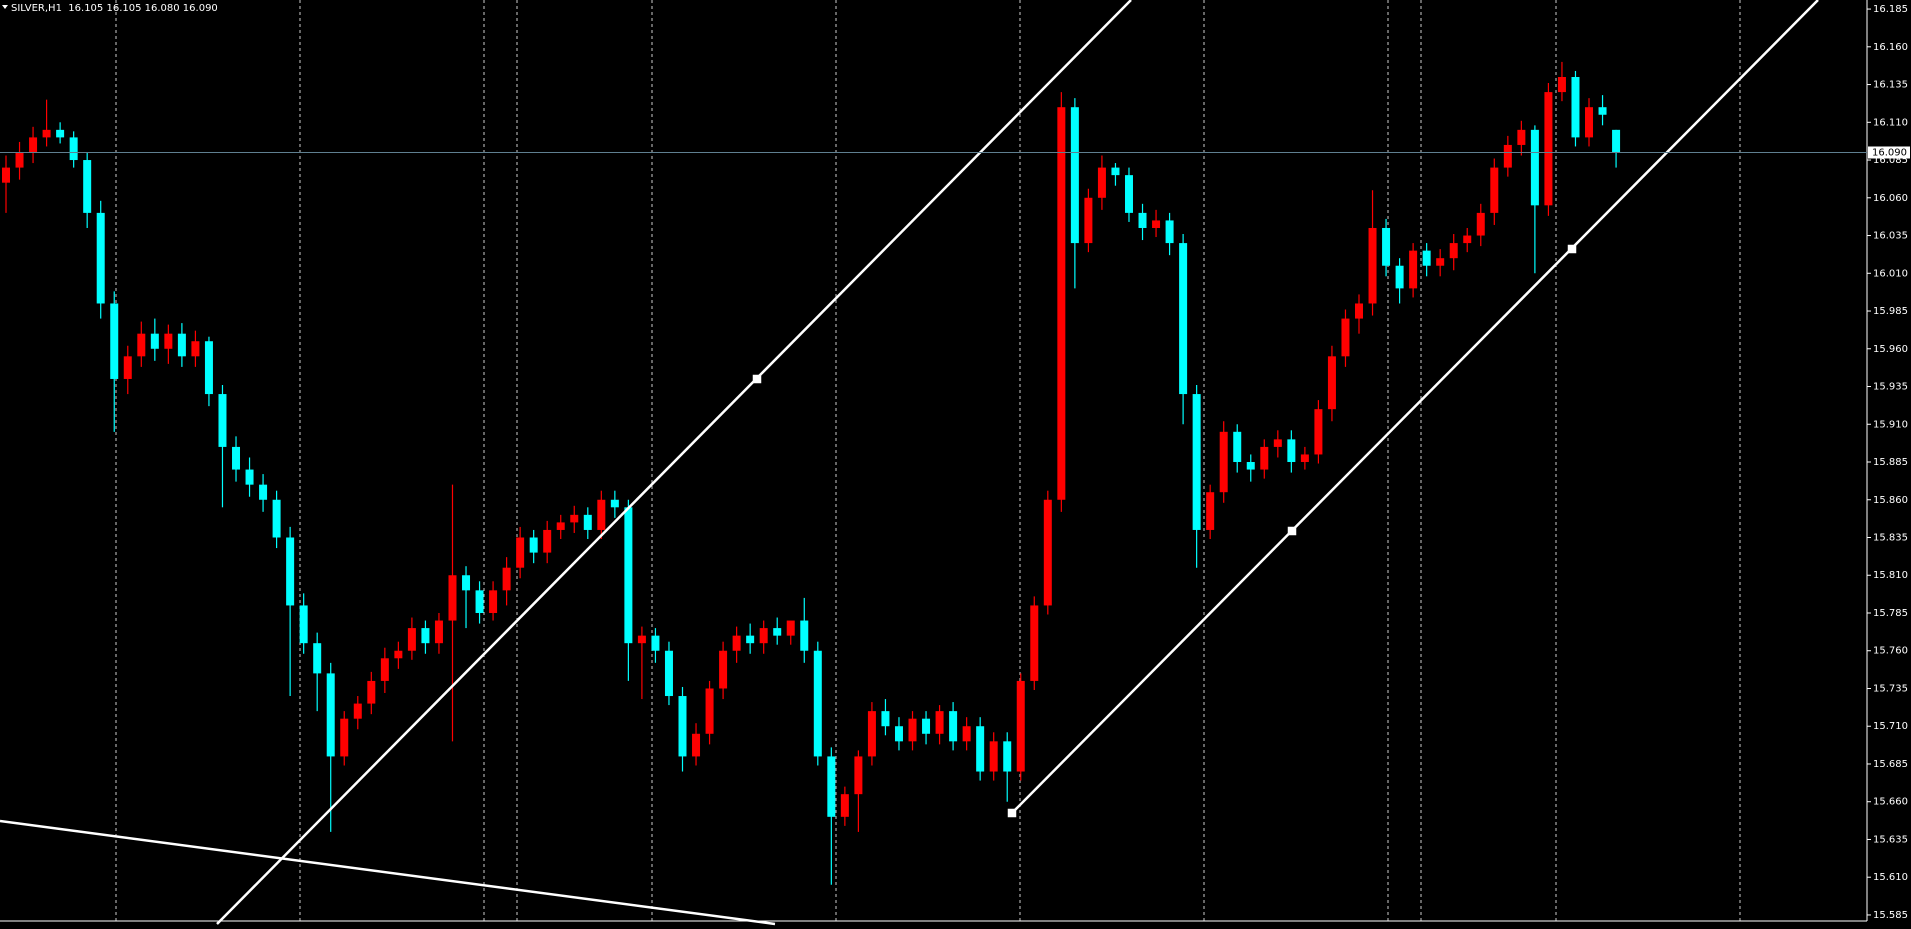 The width and height of the screenshot is (1911, 929). Describe the element at coordinates (1890, 764) in the screenshot. I see `y-tick-label: 15.685` at that location.